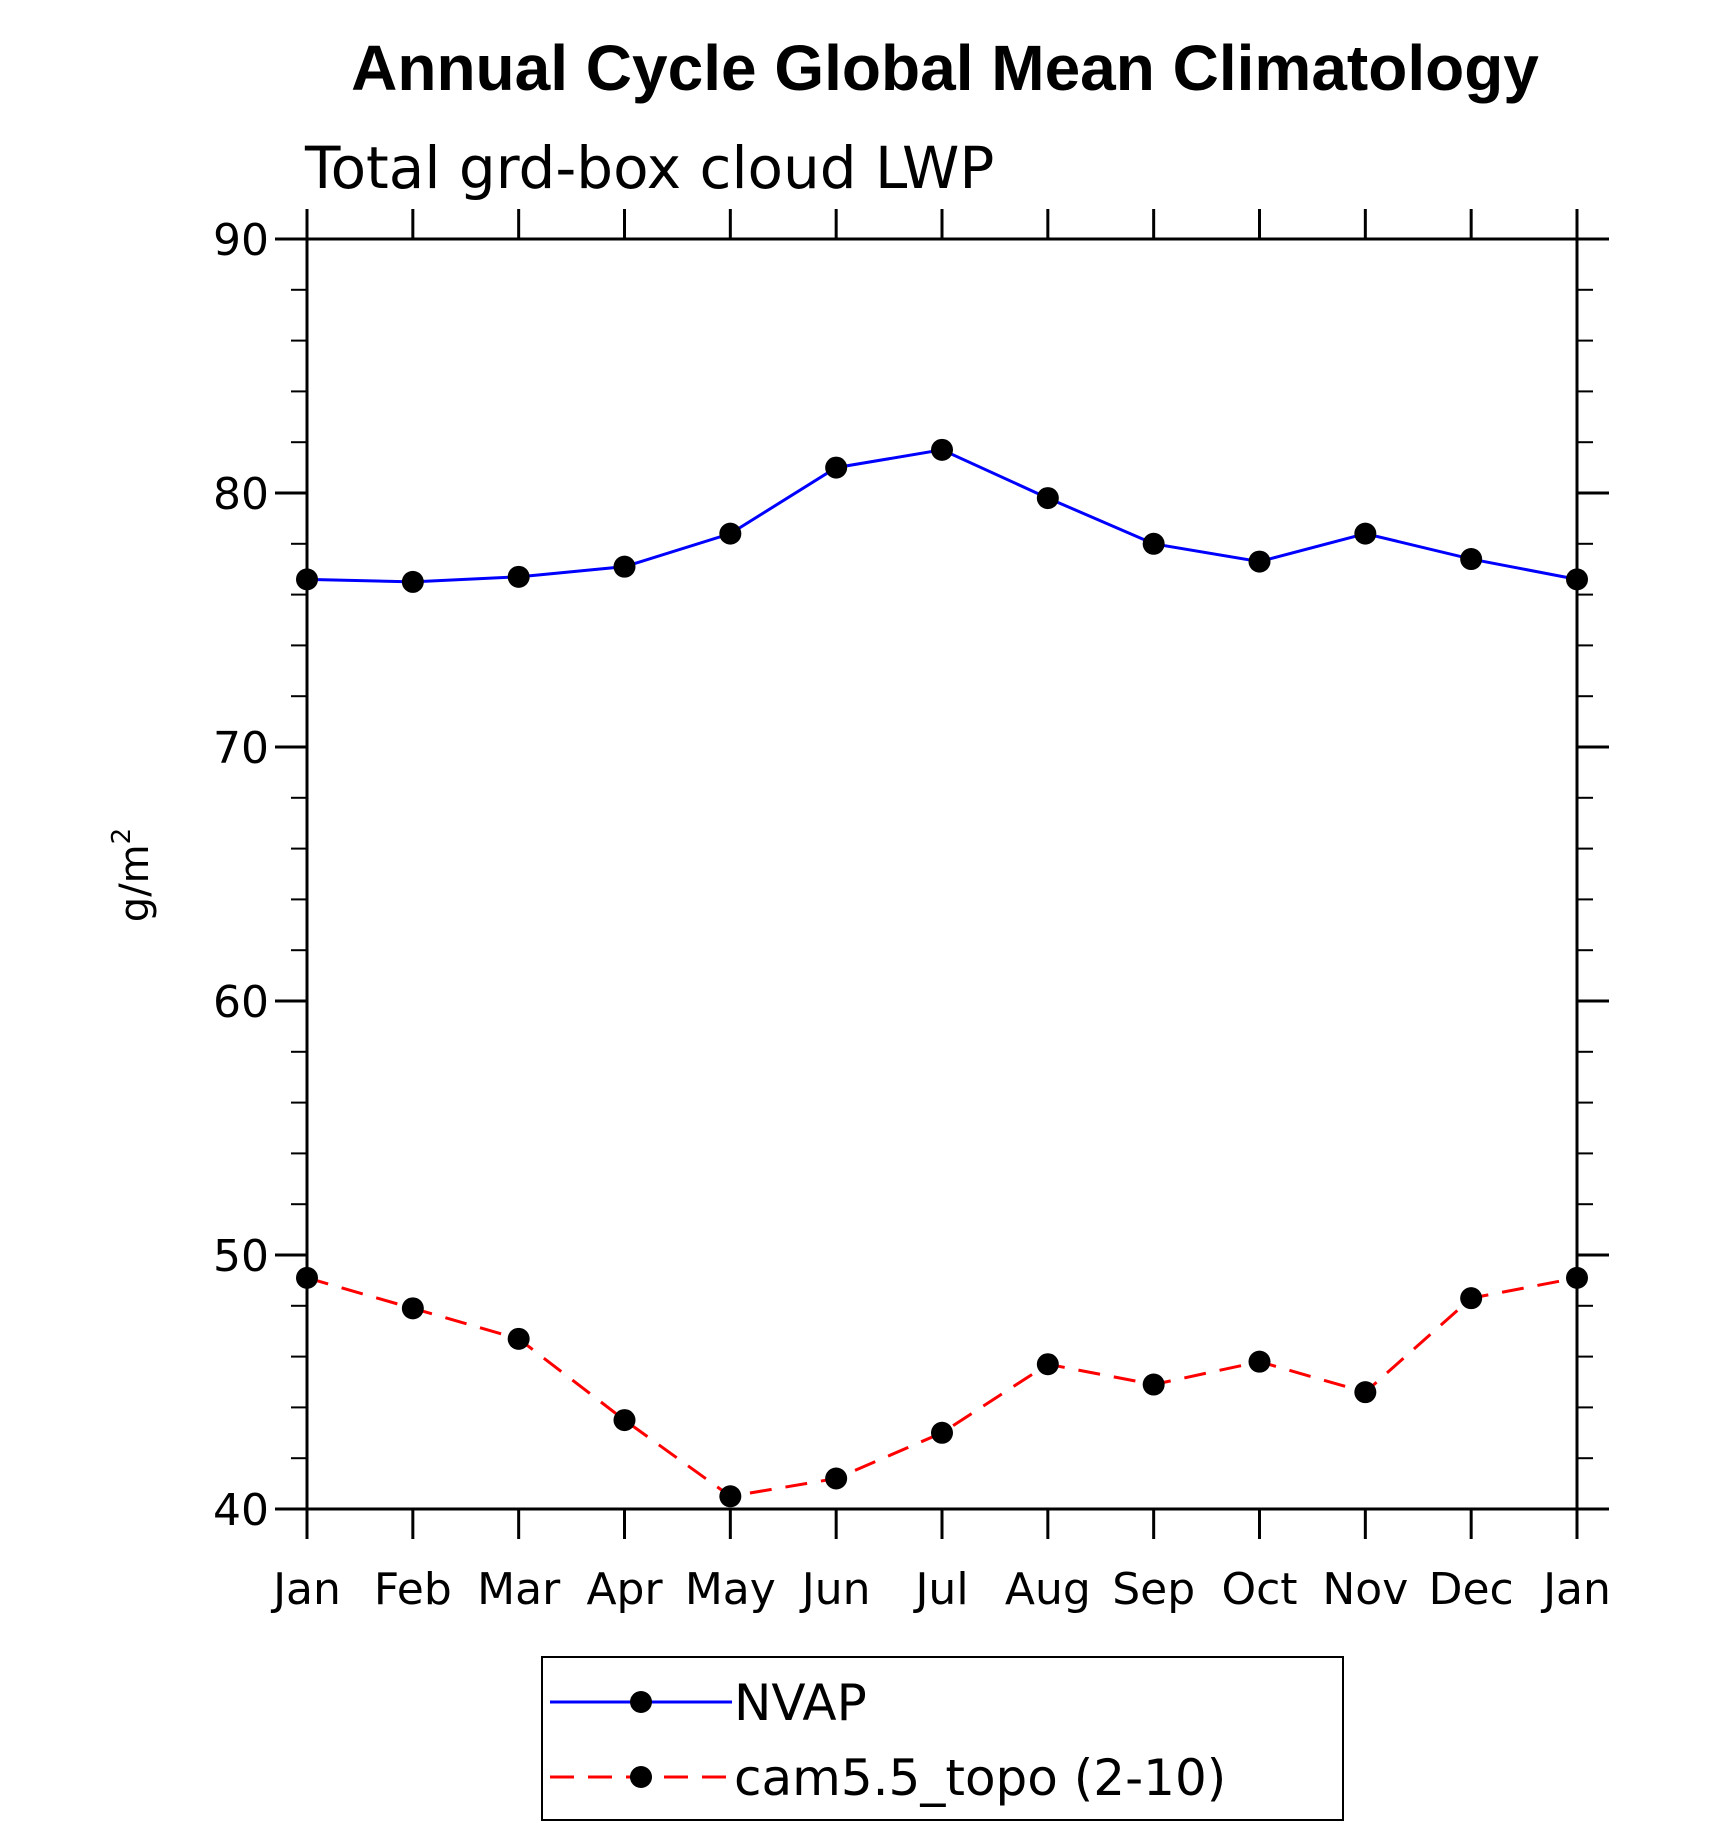 The height and width of the screenshot is (1822, 1710). I want to click on y-tick-label: 50, so click(241, 1256).